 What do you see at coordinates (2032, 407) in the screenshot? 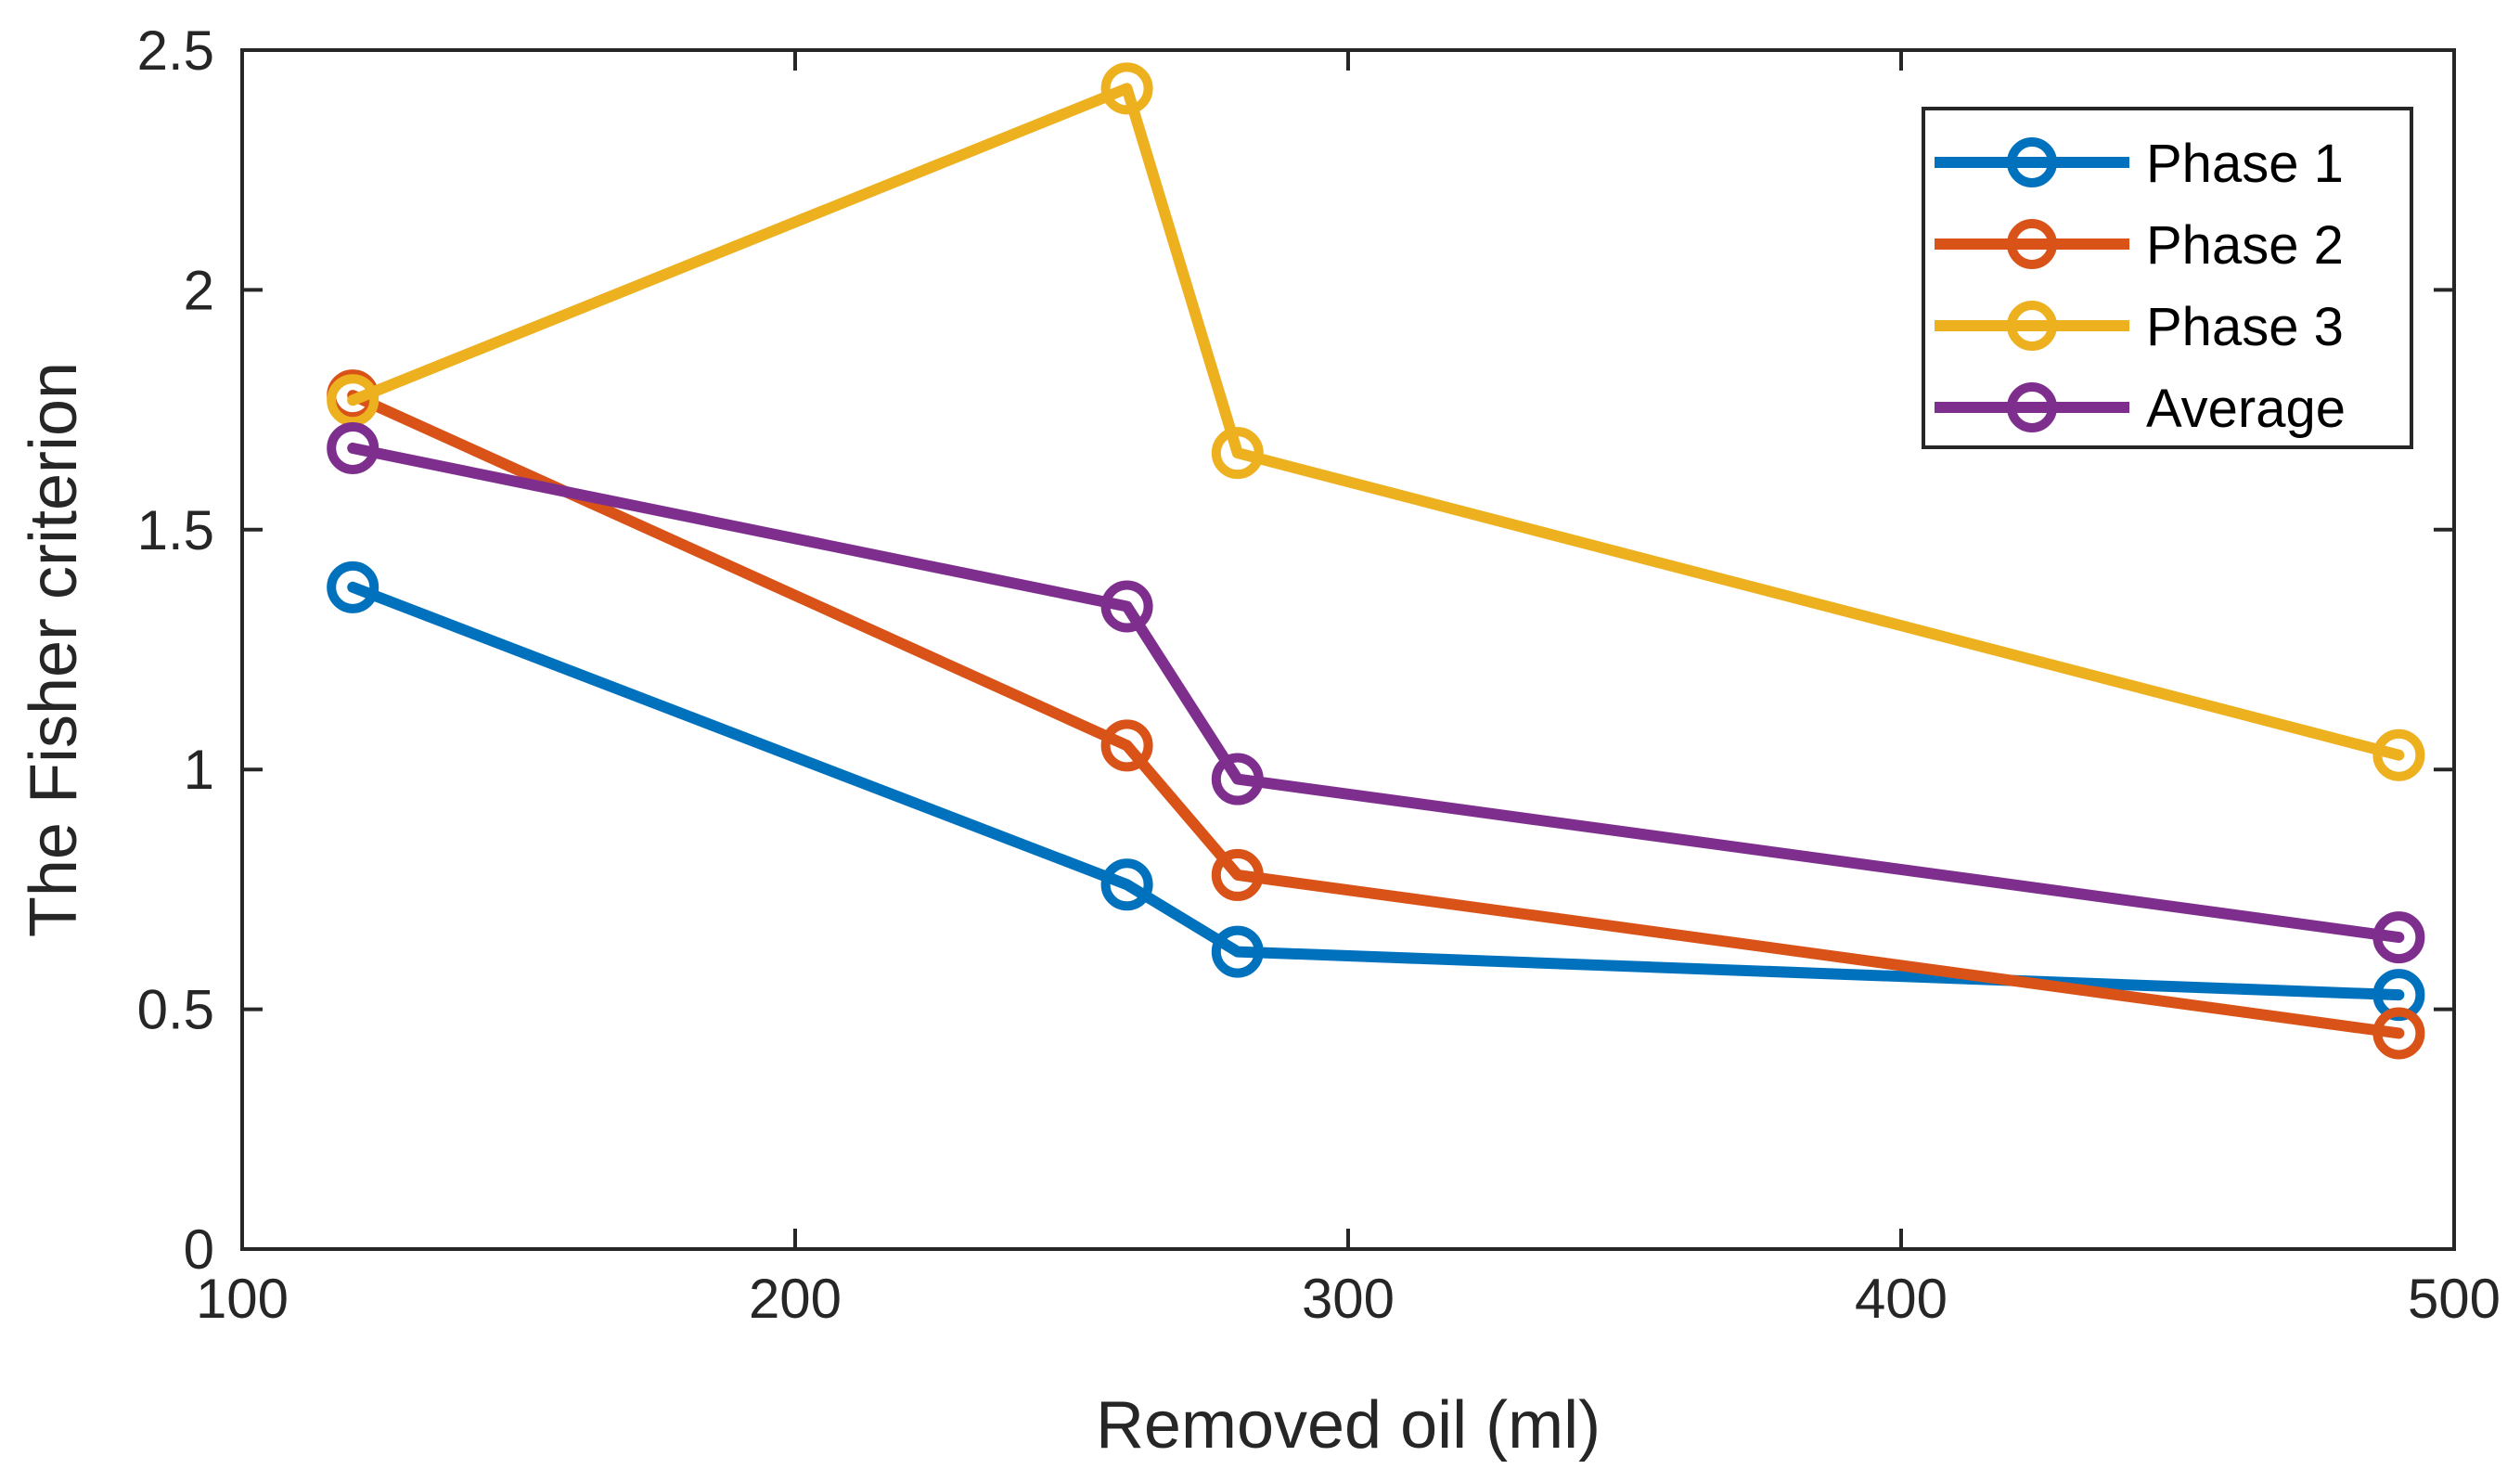
I see `legend-swatch-marker-average` at bounding box center [2032, 407].